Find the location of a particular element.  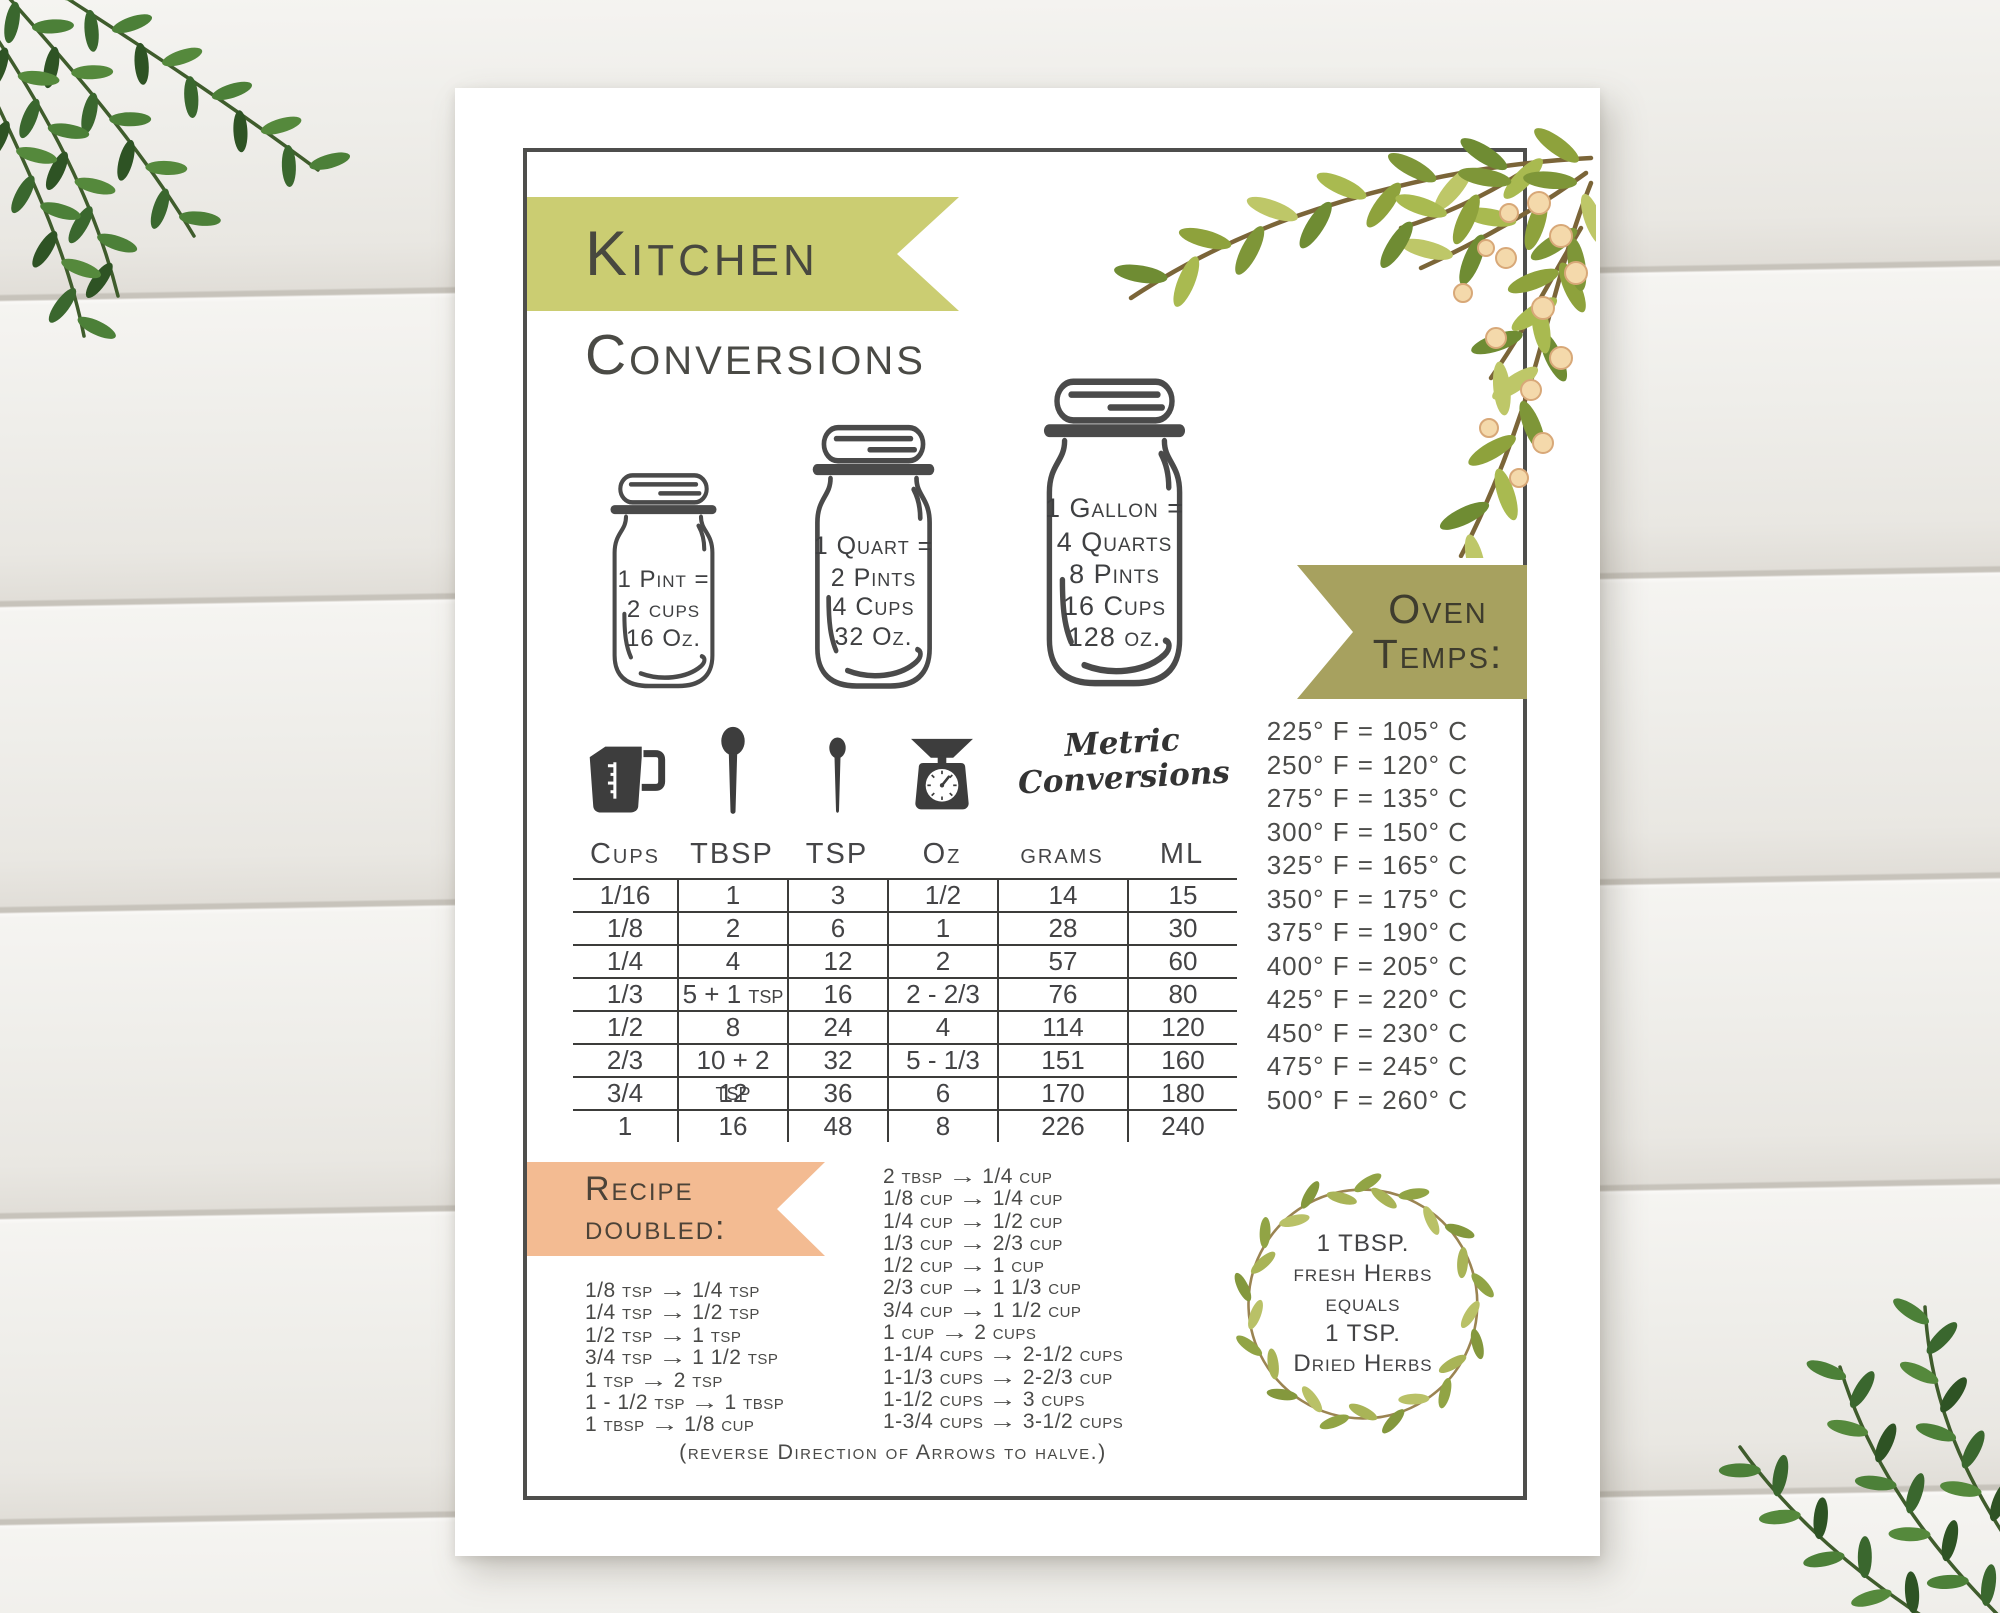

oven-temp-row: 250° F = 120° C is located at coordinates (1367, 764).